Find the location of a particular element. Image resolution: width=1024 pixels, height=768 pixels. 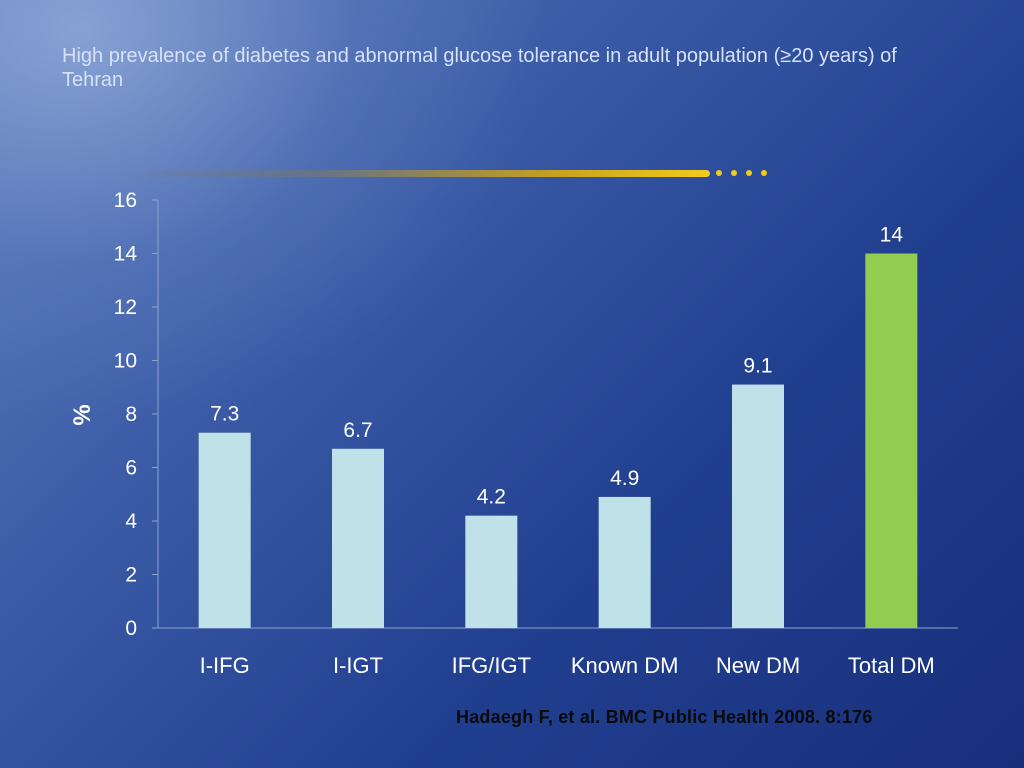

data-label: 9.1 is located at coordinates (757, 366).